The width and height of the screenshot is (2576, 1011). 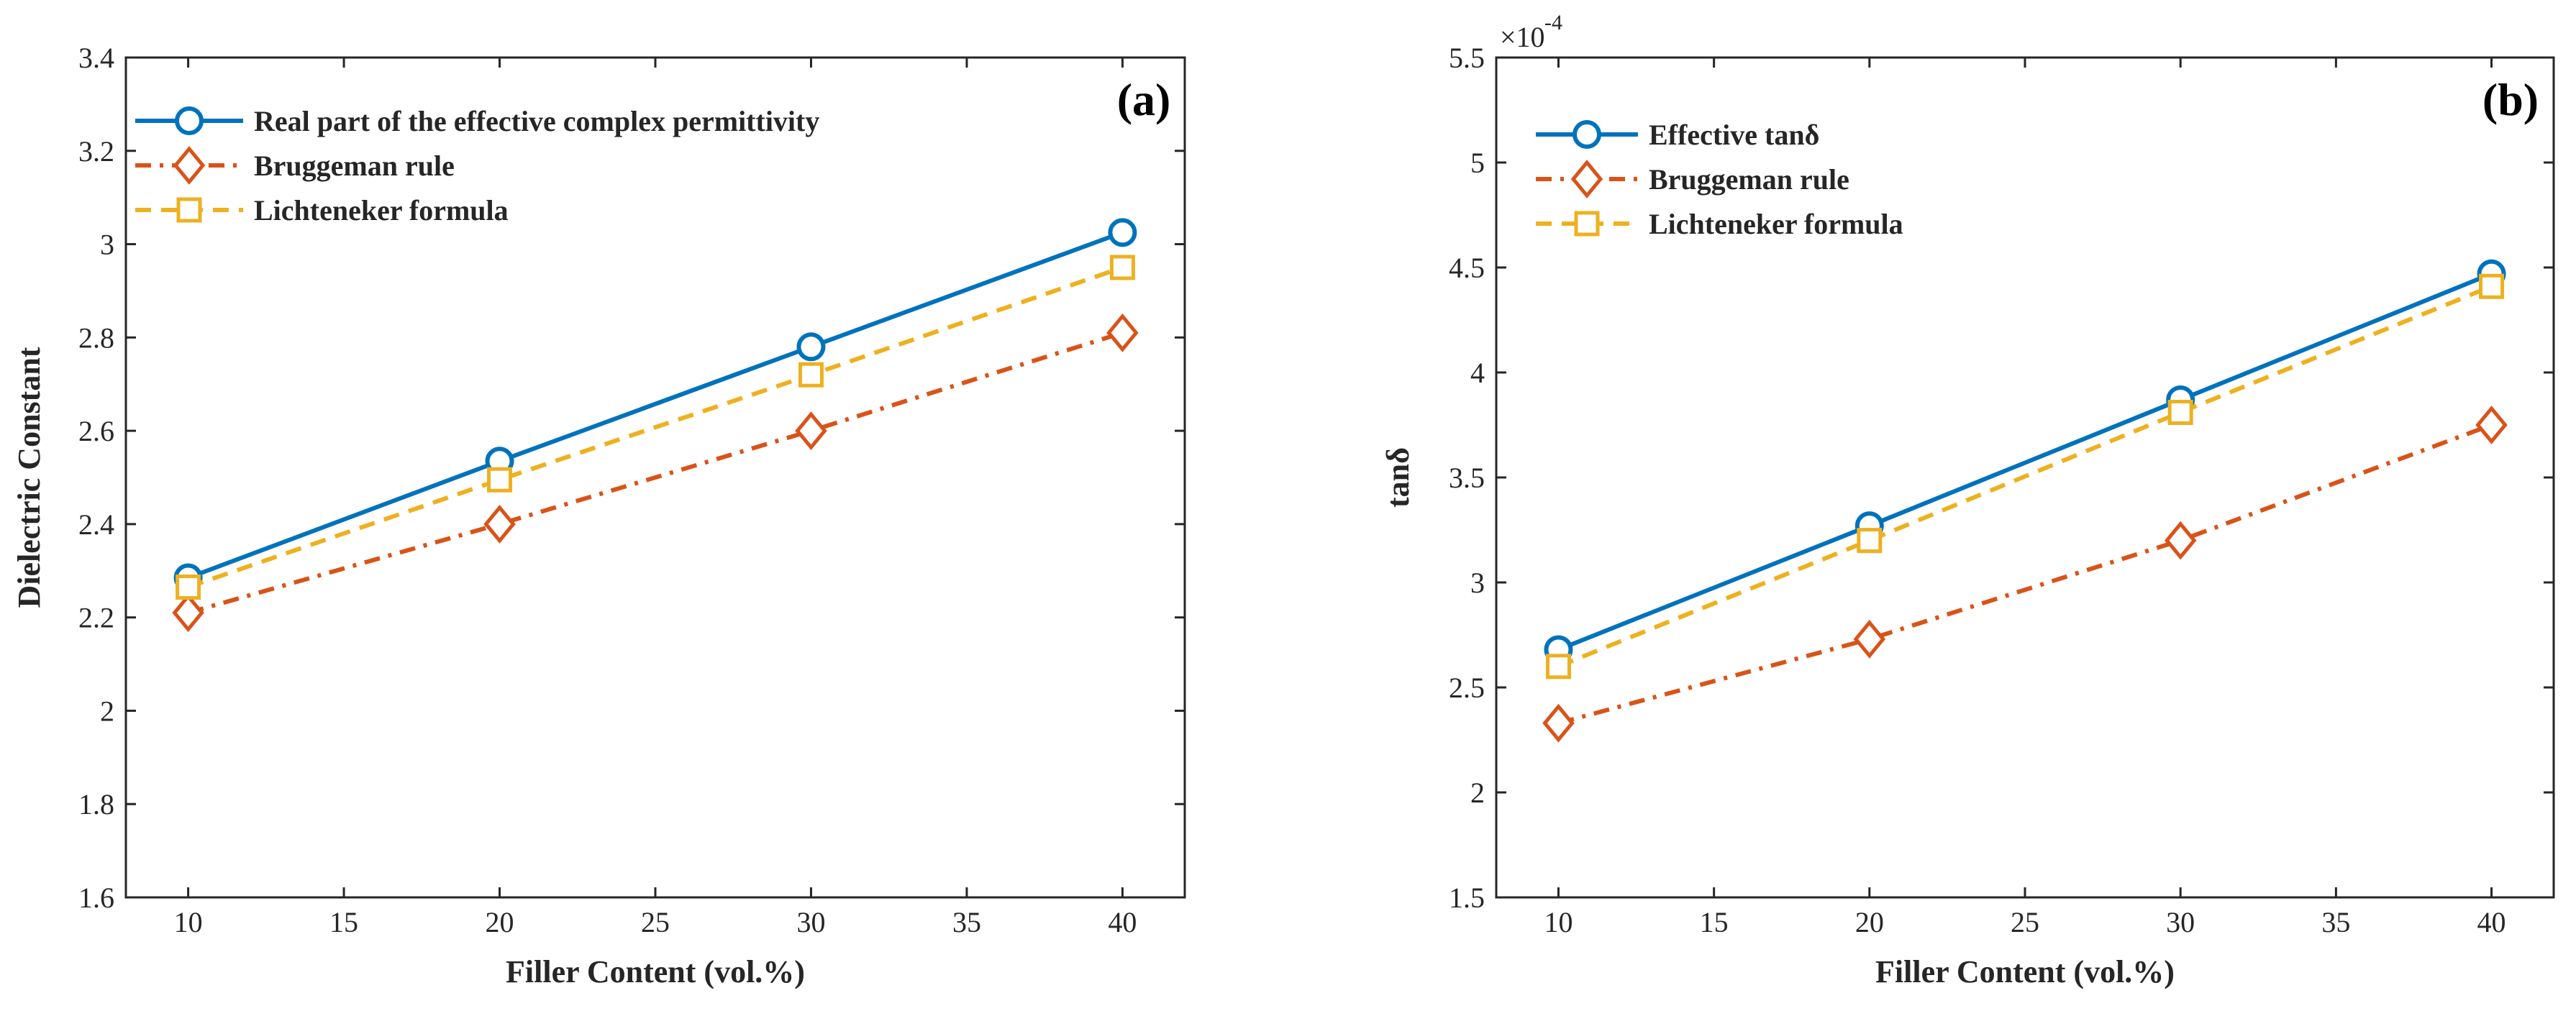 What do you see at coordinates (1734, 135) in the screenshot?
I see `legend-entry: Effective tanδ` at bounding box center [1734, 135].